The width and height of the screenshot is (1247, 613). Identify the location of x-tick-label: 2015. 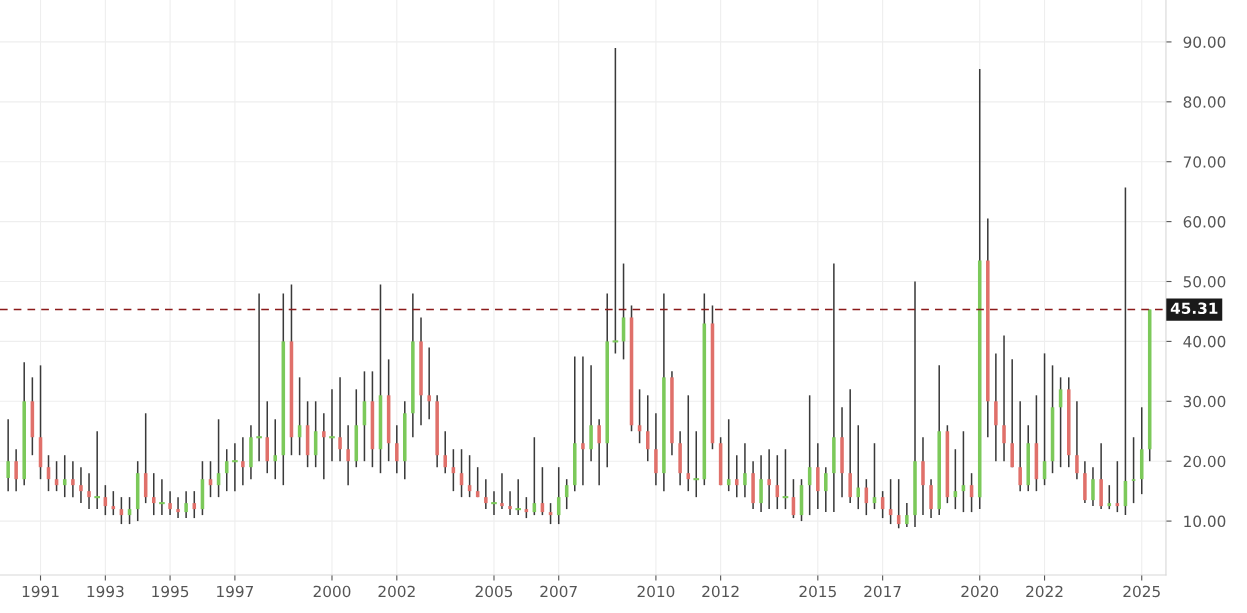
(817, 591).